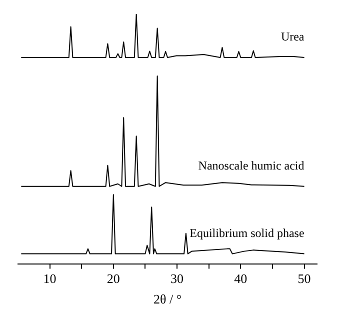  I want to click on x-tick-label: 20, so click(113, 278).